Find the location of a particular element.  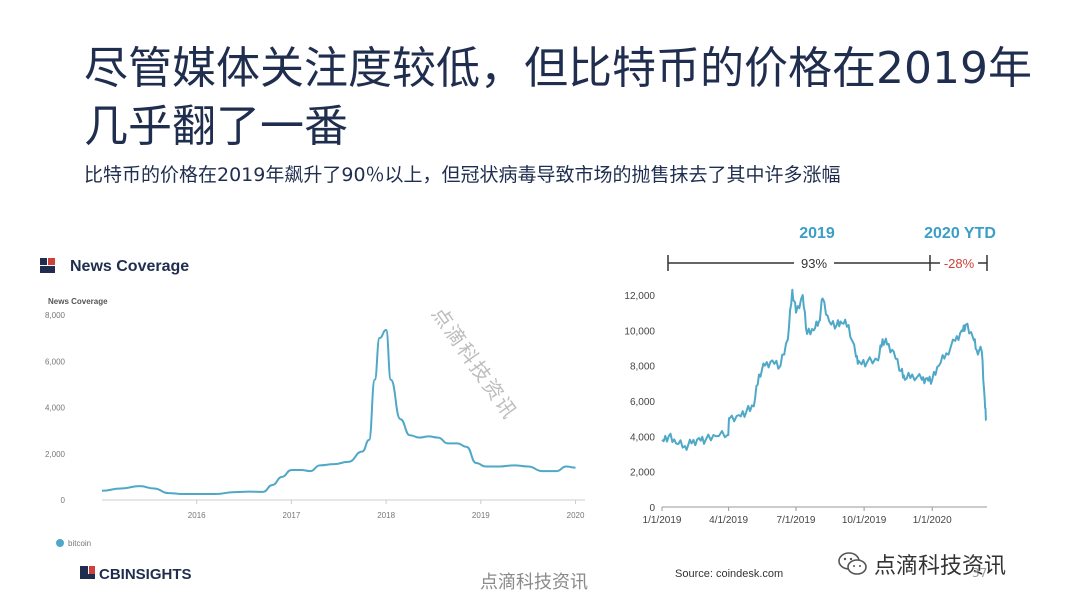

wechat-account: 点滴科技资讯 is located at coordinates (922, 564).